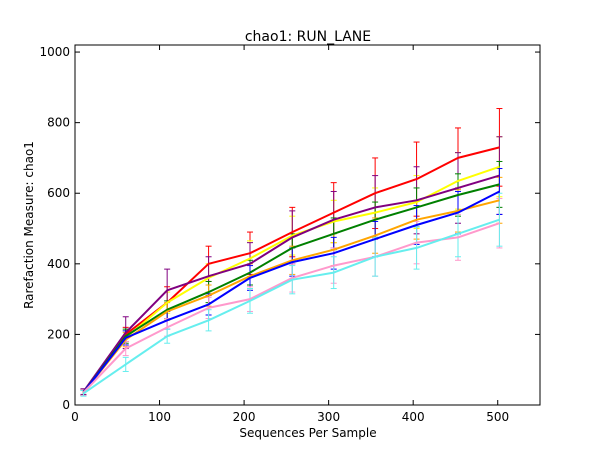  Describe the element at coordinates (66, 405) in the screenshot. I see `y-tick-label: 0` at that location.